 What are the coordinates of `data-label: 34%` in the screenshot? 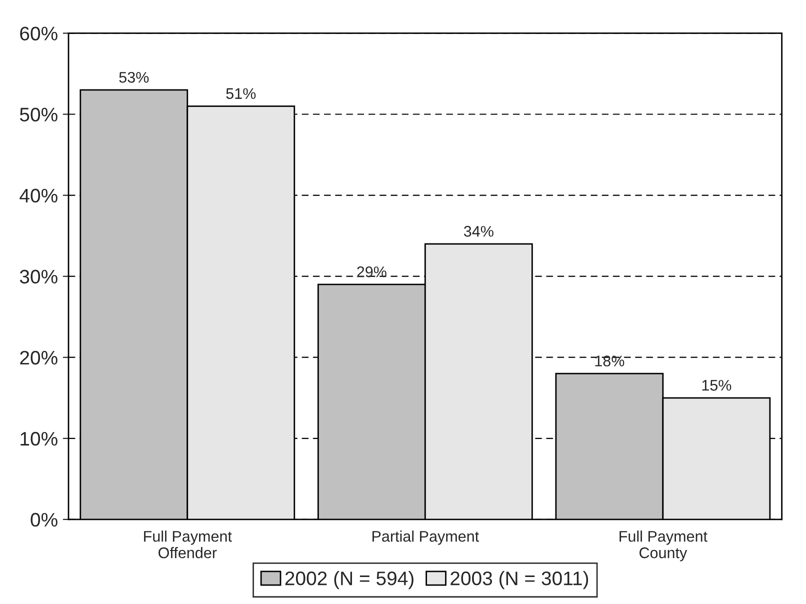 It's located at (479, 231).